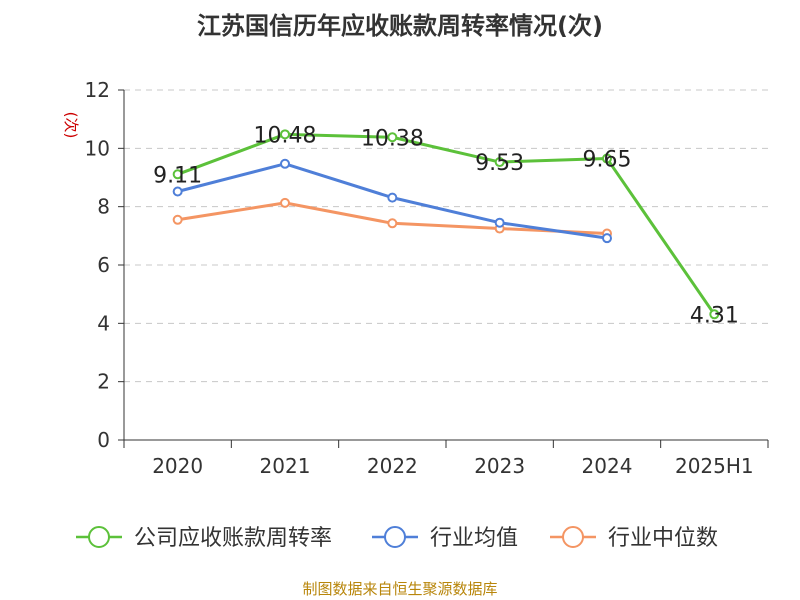 The image size is (800, 600). I want to click on x-tick-label: 2025H1, so click(714, 466).